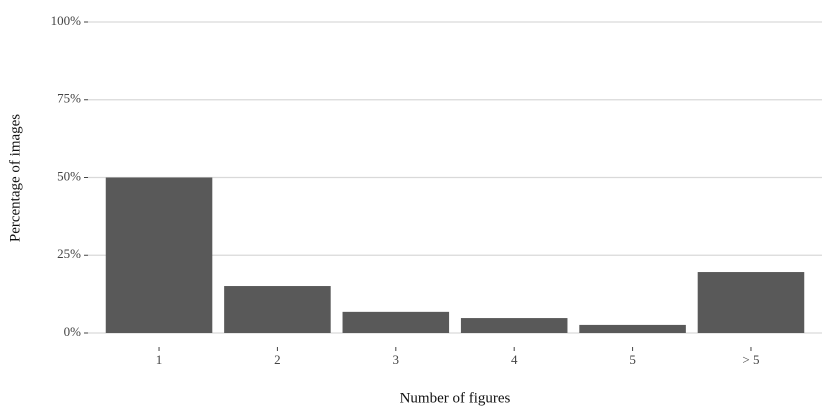  I want to click on y-tick-label: 25%, so click(69, 253).